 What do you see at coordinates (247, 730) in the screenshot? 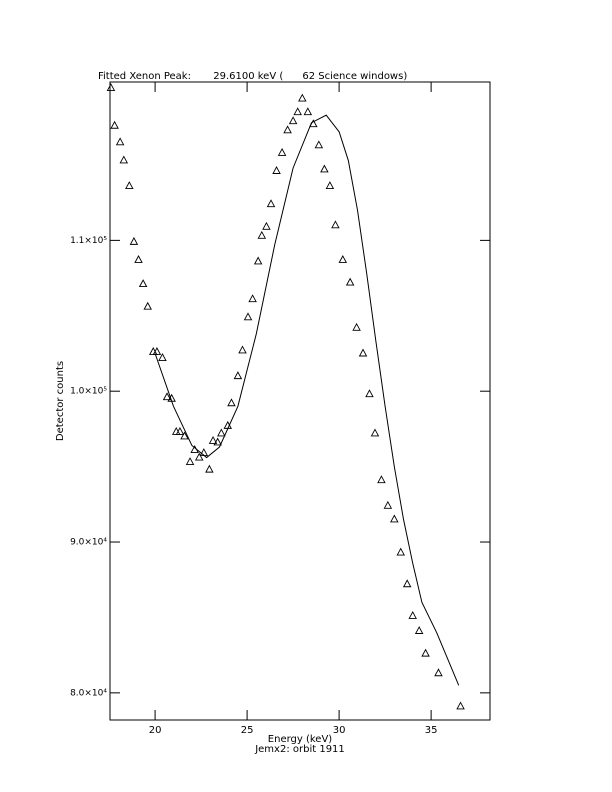
I see `x-tick-label: 25` at bounding box center [247, 730].